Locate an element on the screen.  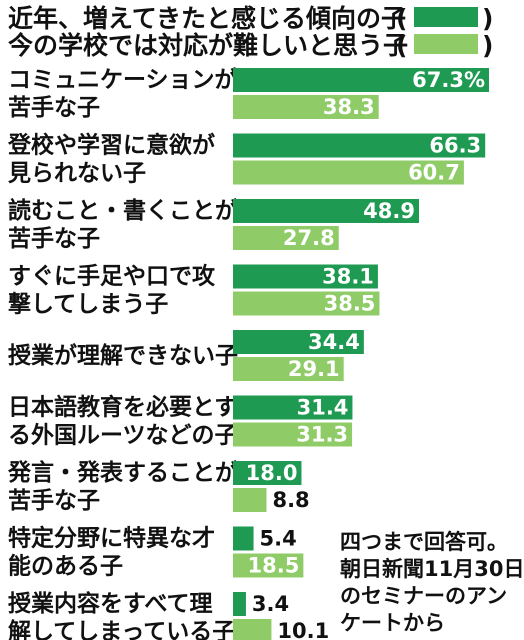
note-line-2: 朝日新聞11月30日 is located at coordinates (432, 569).